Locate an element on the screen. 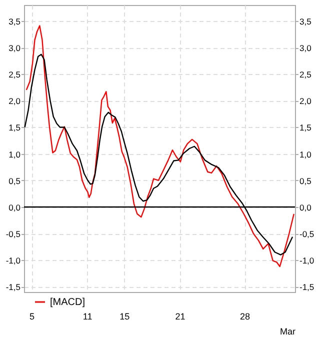  y-tick-label: -0,5 is located at coordinates (13, 234).